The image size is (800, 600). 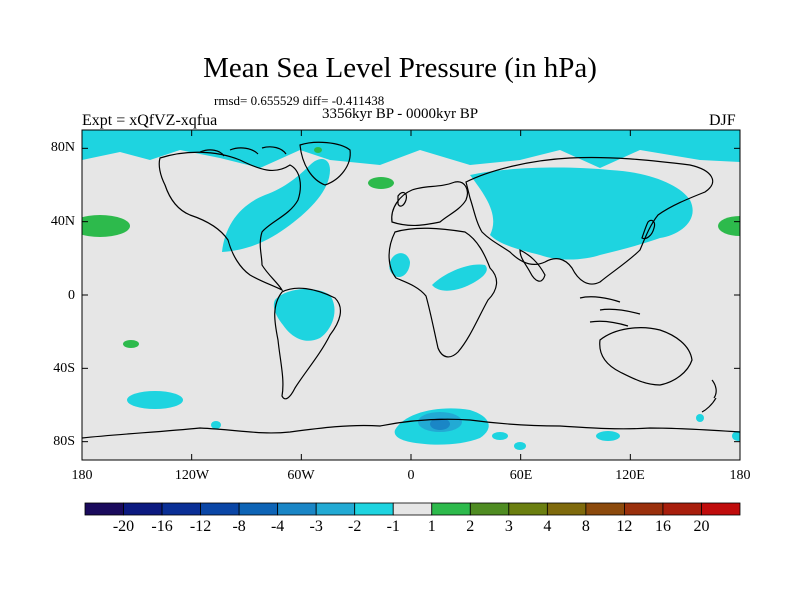 I want to click on lat-label-40n: 40N, so click(x=62, y=221).